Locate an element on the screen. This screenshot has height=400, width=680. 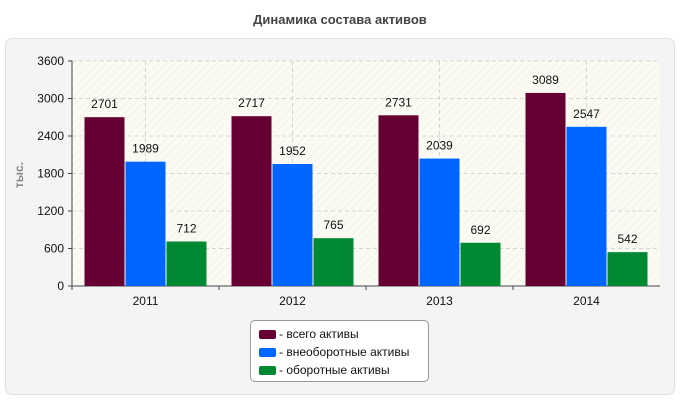
data-label: 712 is located at coordinates (186, 229).